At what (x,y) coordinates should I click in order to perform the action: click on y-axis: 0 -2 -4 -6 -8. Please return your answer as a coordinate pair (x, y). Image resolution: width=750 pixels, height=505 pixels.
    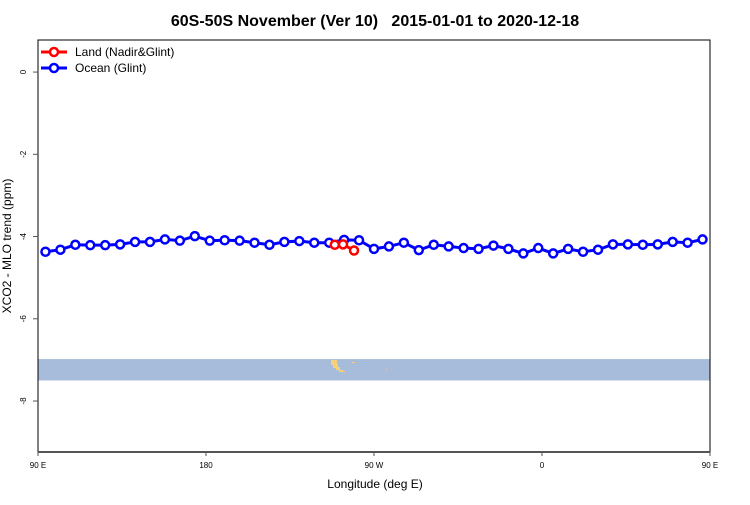
    Looking at the image, I should click on (28, 237).